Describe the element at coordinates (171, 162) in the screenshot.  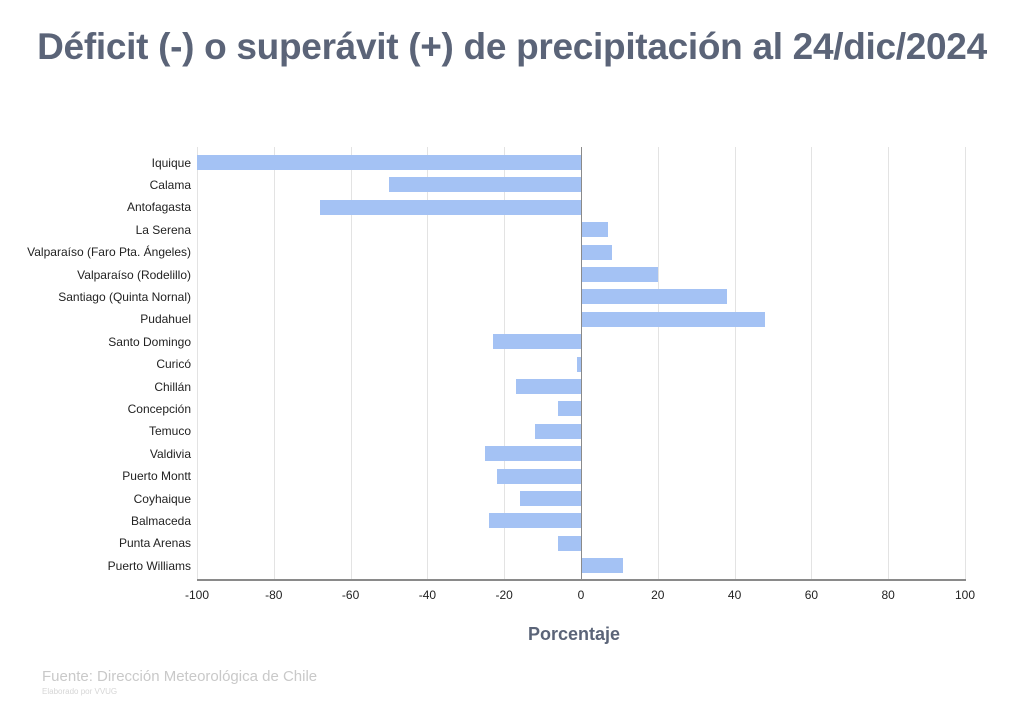
I see `category-label: Iquique` at that location.